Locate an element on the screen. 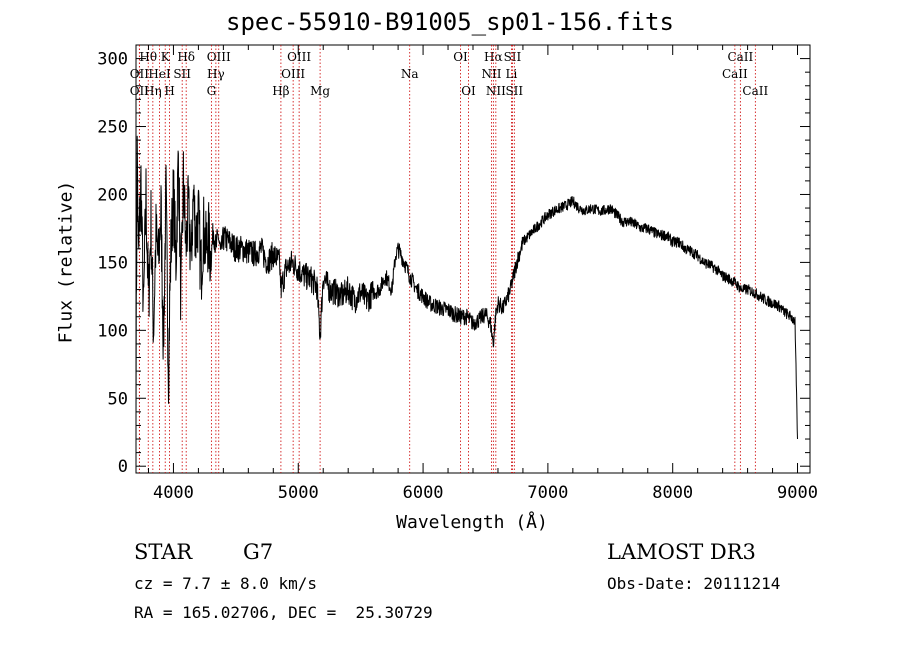  line-label-9: OIII is located at coordinates (219, 57).